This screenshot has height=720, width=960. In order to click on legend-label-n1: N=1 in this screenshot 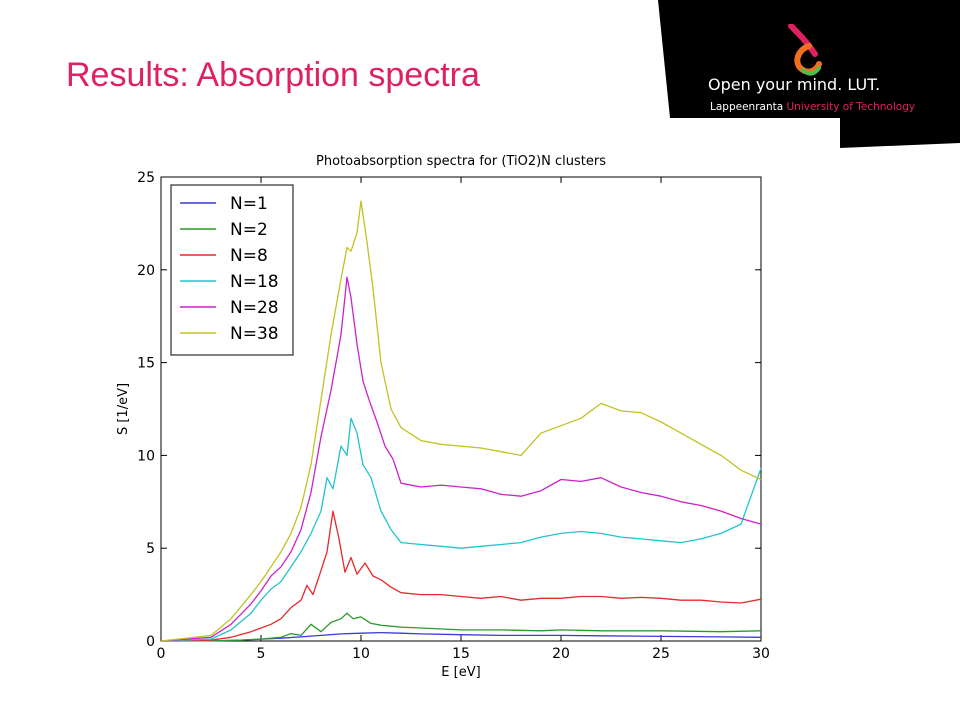, I will do `click(249, 204)`.